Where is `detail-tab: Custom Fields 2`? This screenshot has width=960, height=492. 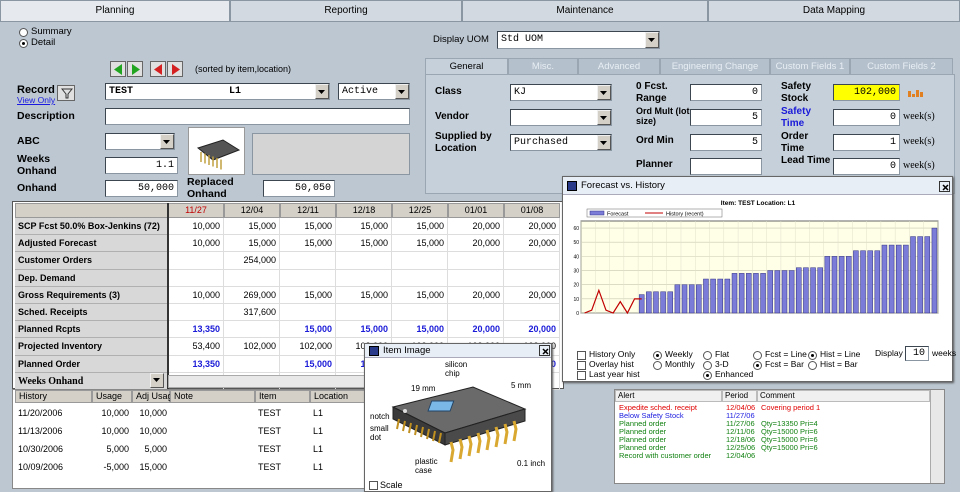 detail-tab: Custom Fields 2 is located at coordinates (901, 66).